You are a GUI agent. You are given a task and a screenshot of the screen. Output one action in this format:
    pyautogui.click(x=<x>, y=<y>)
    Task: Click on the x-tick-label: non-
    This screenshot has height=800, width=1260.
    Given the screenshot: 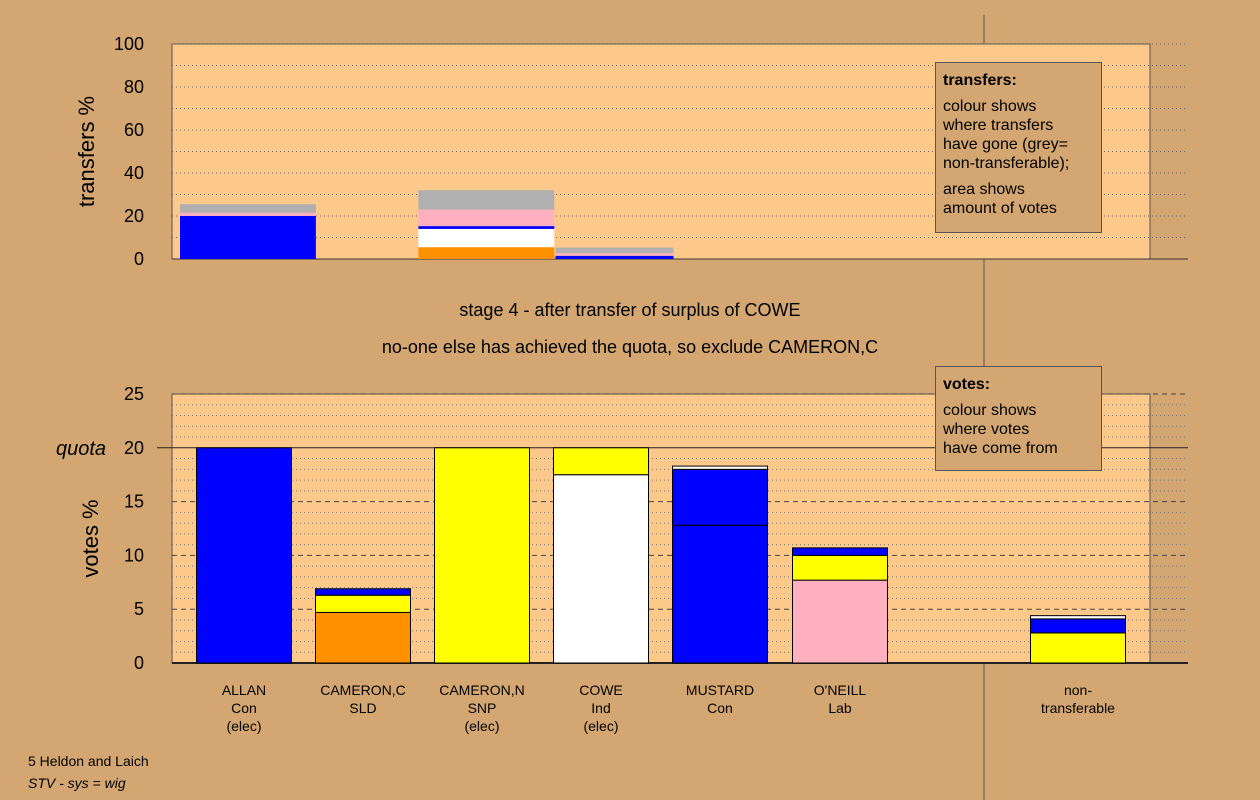 What is the action you would take?
    pyautogui.click(x=1078, y=690)
    